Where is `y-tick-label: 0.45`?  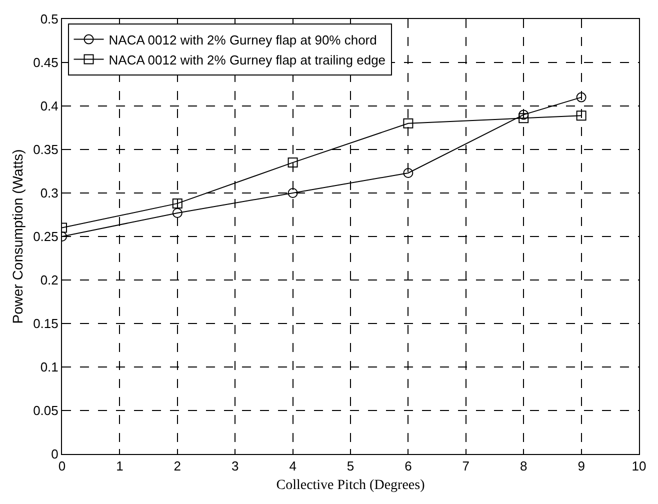 y-tick-label: 0.45 is located at coordinates (45, 62).